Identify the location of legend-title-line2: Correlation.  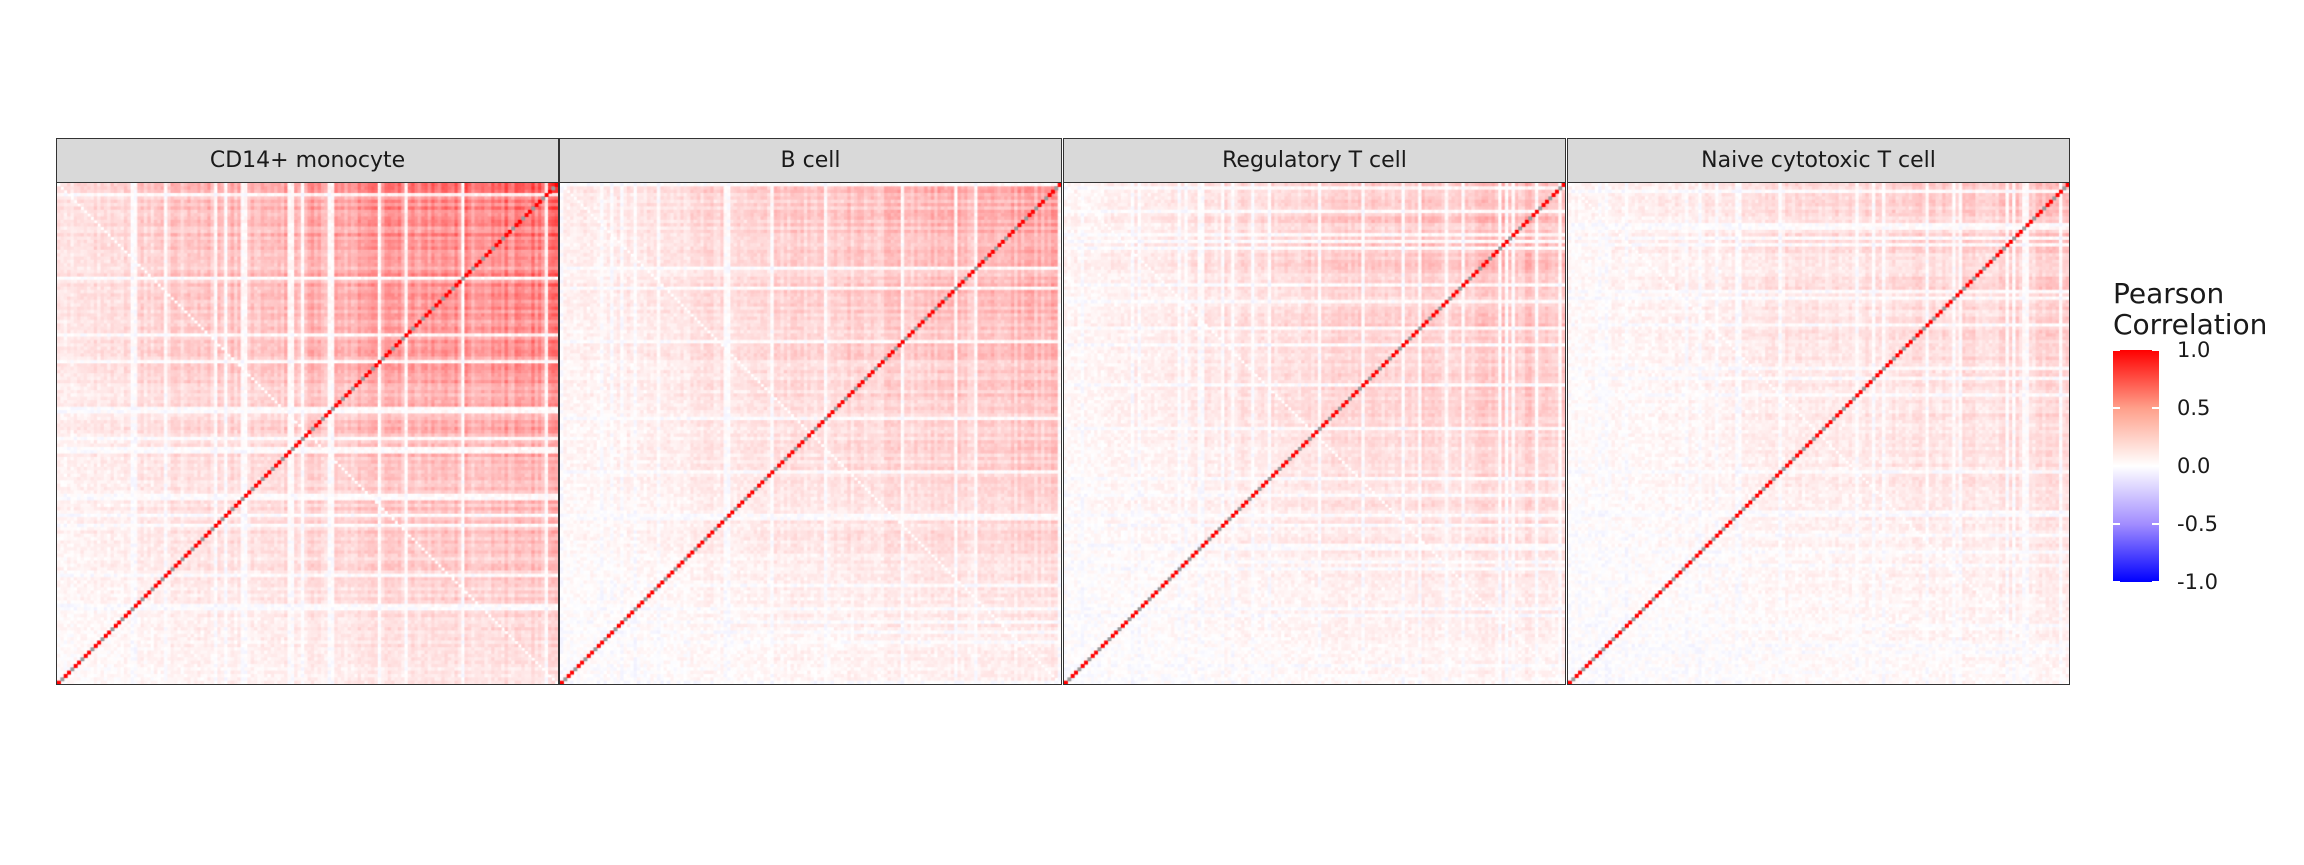
(2190, 324).